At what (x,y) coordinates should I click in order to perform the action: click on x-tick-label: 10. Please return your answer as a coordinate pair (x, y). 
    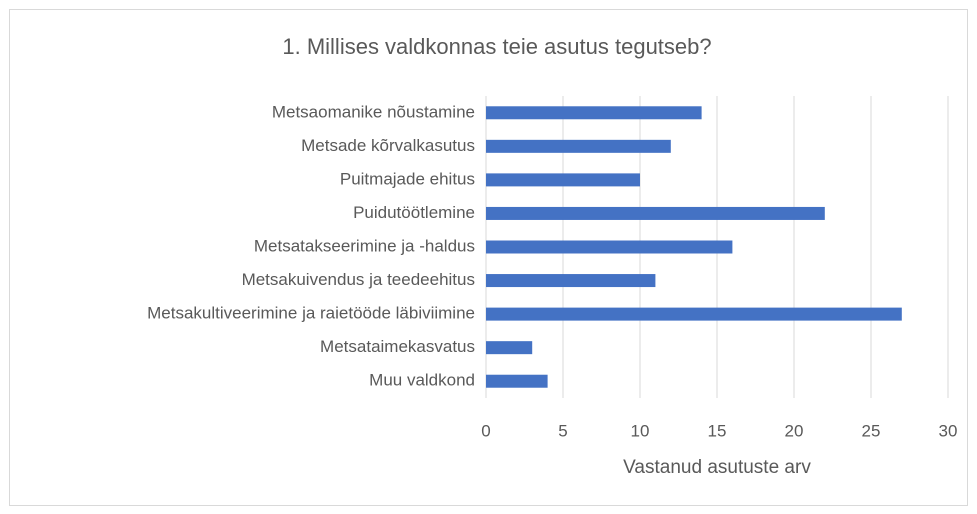
    Looking at the image, I should click on (640, 430).